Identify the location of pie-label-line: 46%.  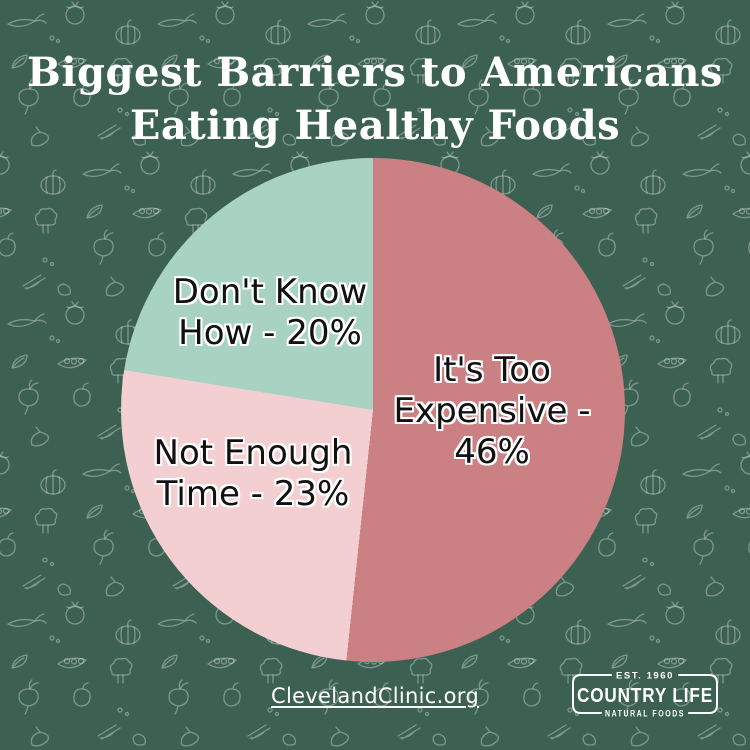
(492, 452).